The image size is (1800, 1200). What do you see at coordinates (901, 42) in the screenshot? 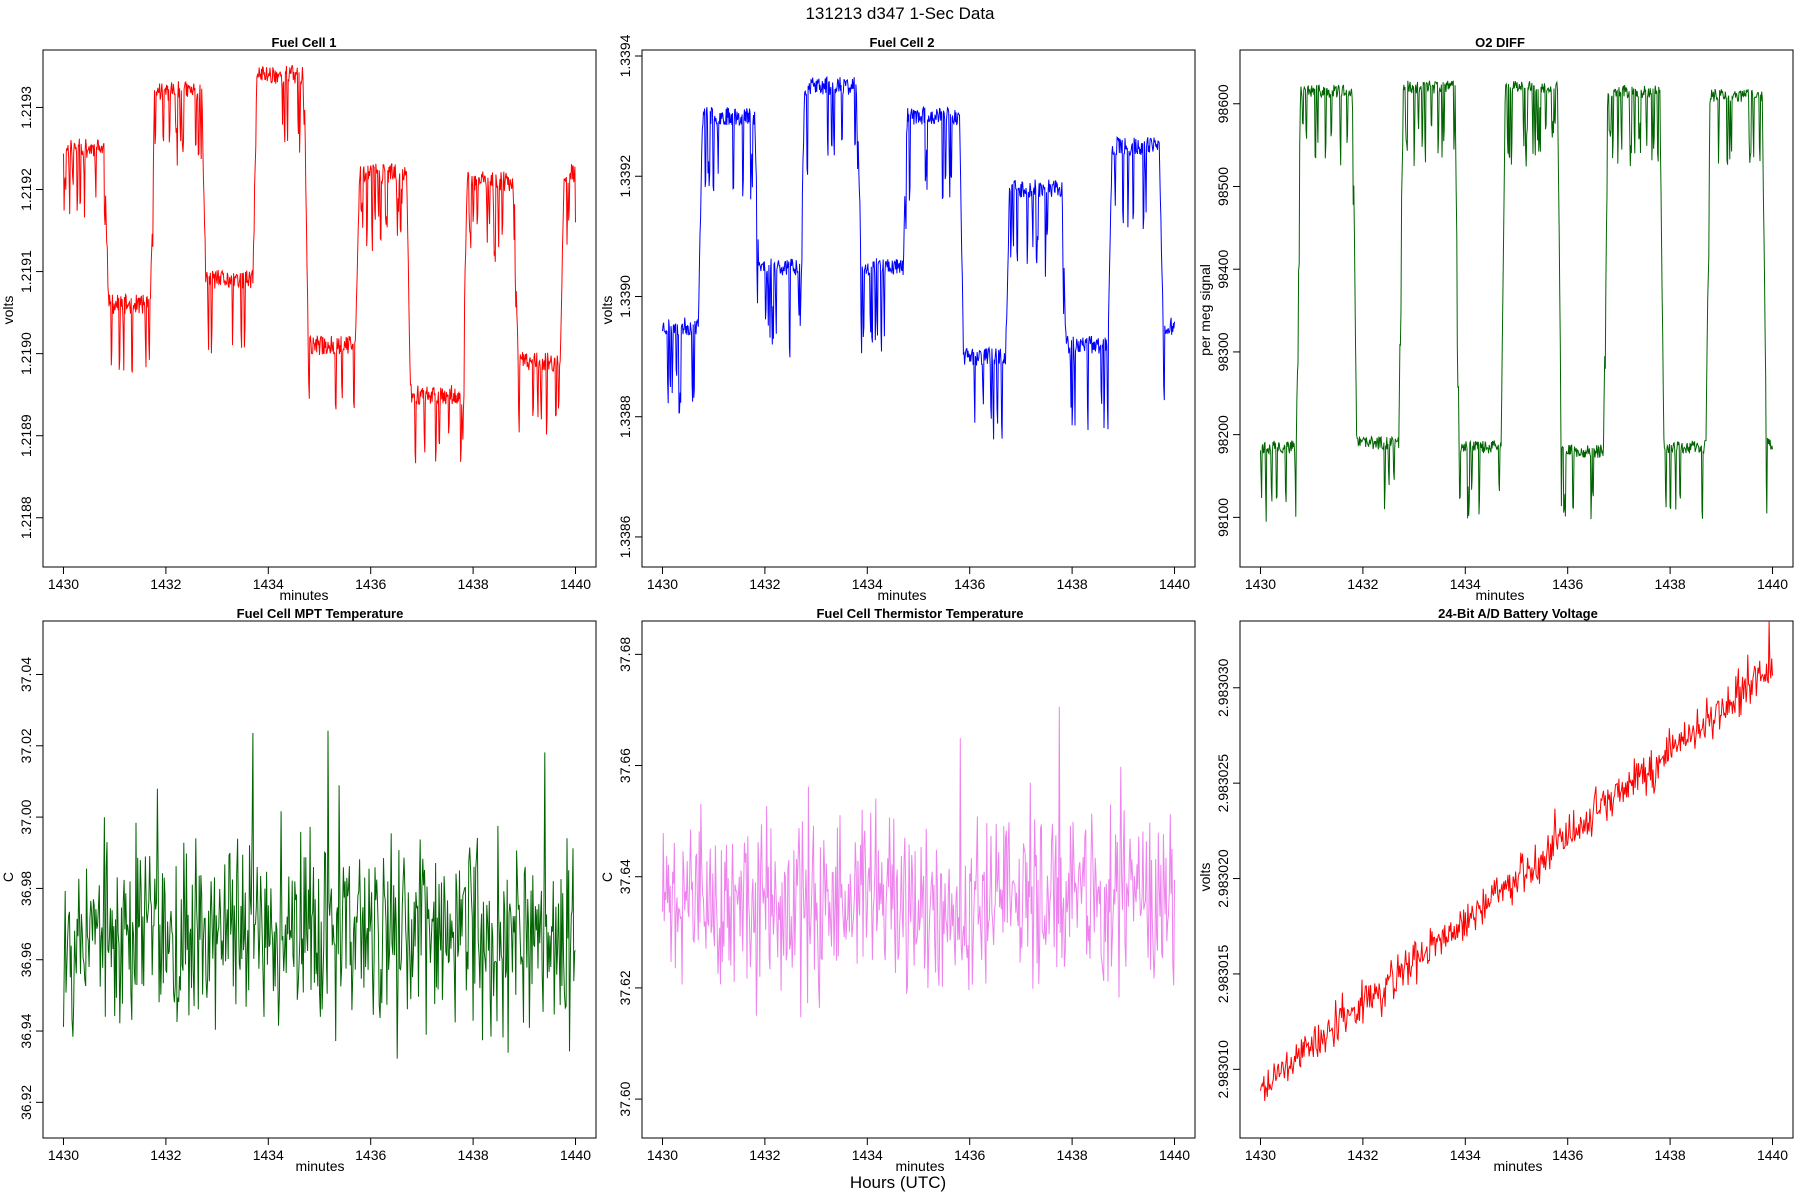
I see `panel-title: Fuel Cell 2` at bounding box center [901, 42].